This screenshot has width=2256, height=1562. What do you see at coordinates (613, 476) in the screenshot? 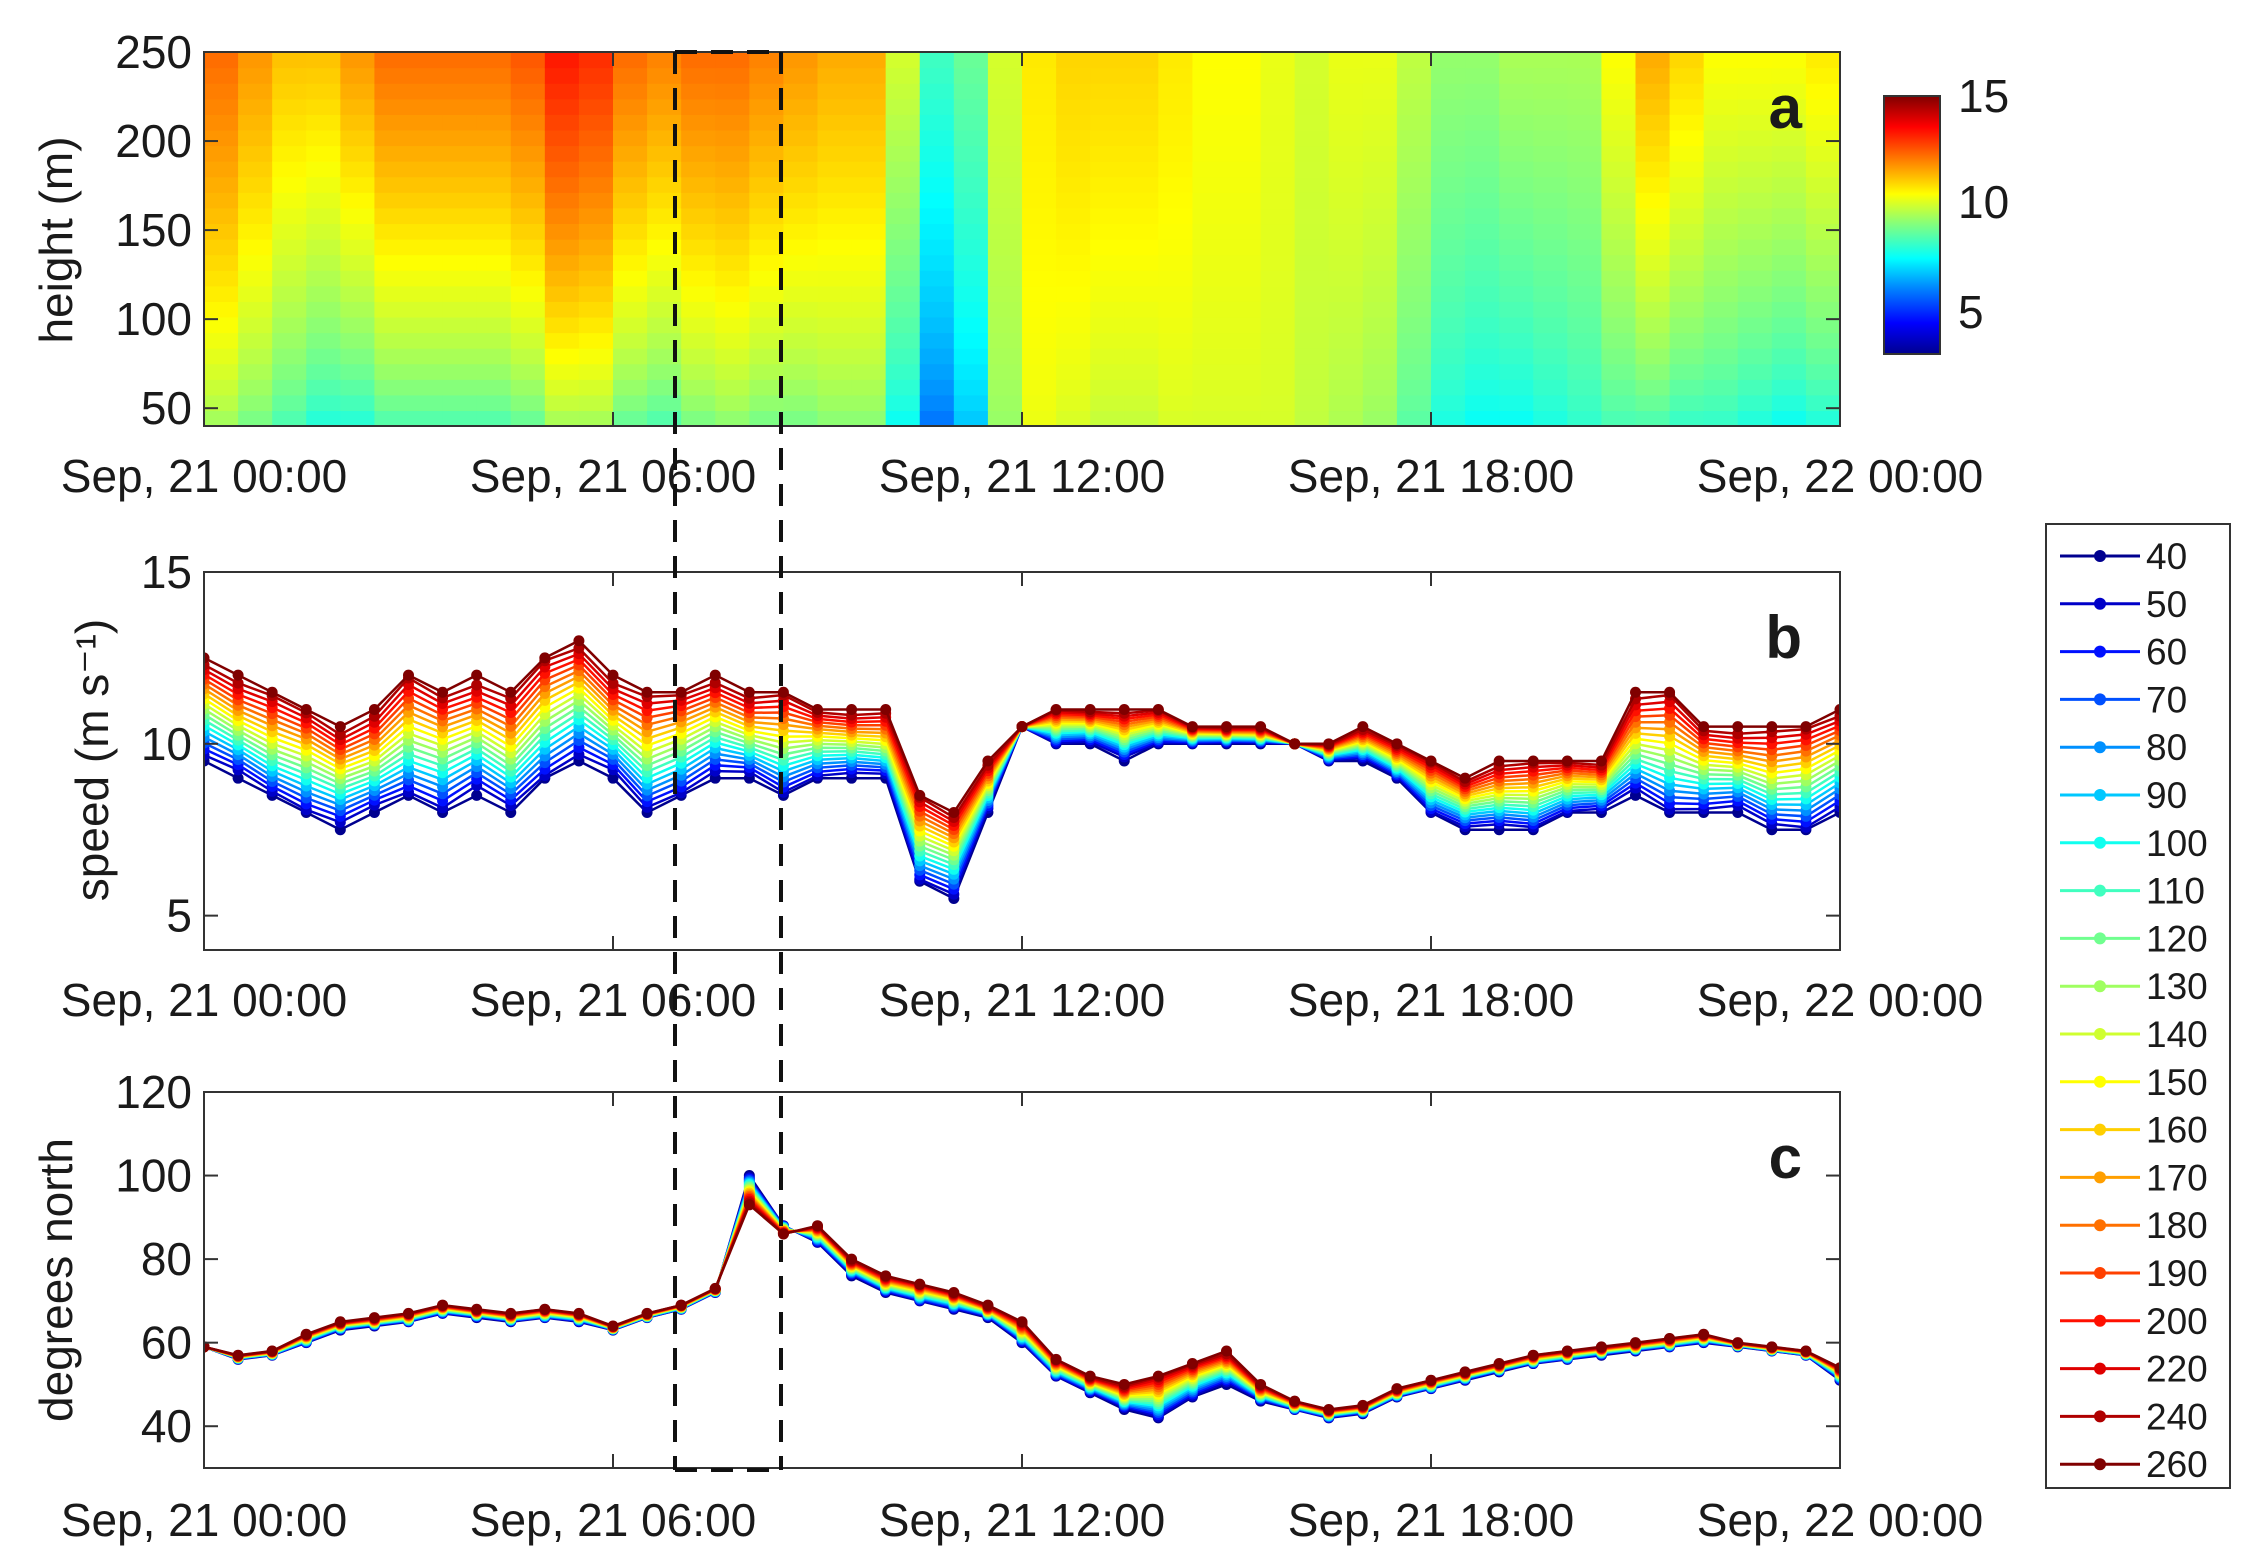
I see `x-tick-label: Sep, 21 06:00` at bounding box center [613, 476].